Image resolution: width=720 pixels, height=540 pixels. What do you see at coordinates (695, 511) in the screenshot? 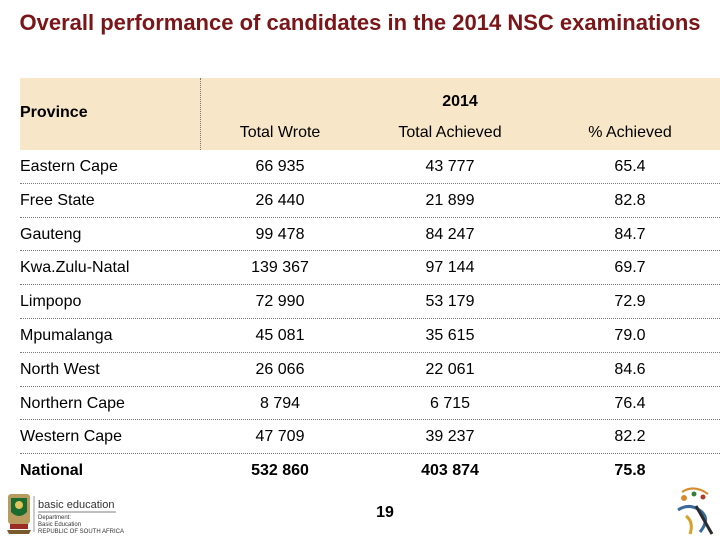
I see `anniversary-emblem-icon` at bounding box center [695, 511].